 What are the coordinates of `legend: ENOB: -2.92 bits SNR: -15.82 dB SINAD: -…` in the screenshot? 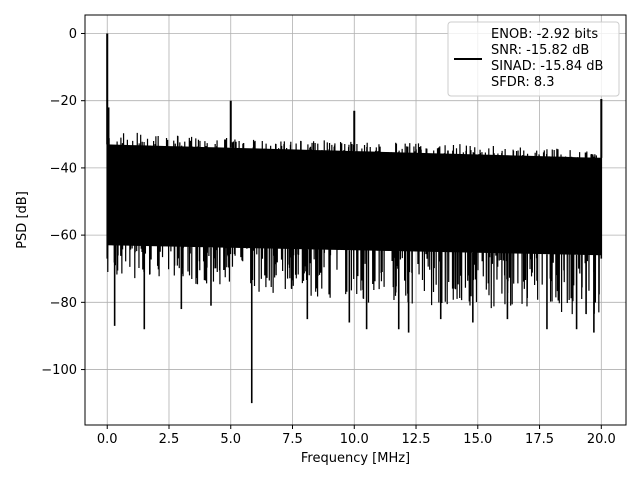 It's located at (533, 59).